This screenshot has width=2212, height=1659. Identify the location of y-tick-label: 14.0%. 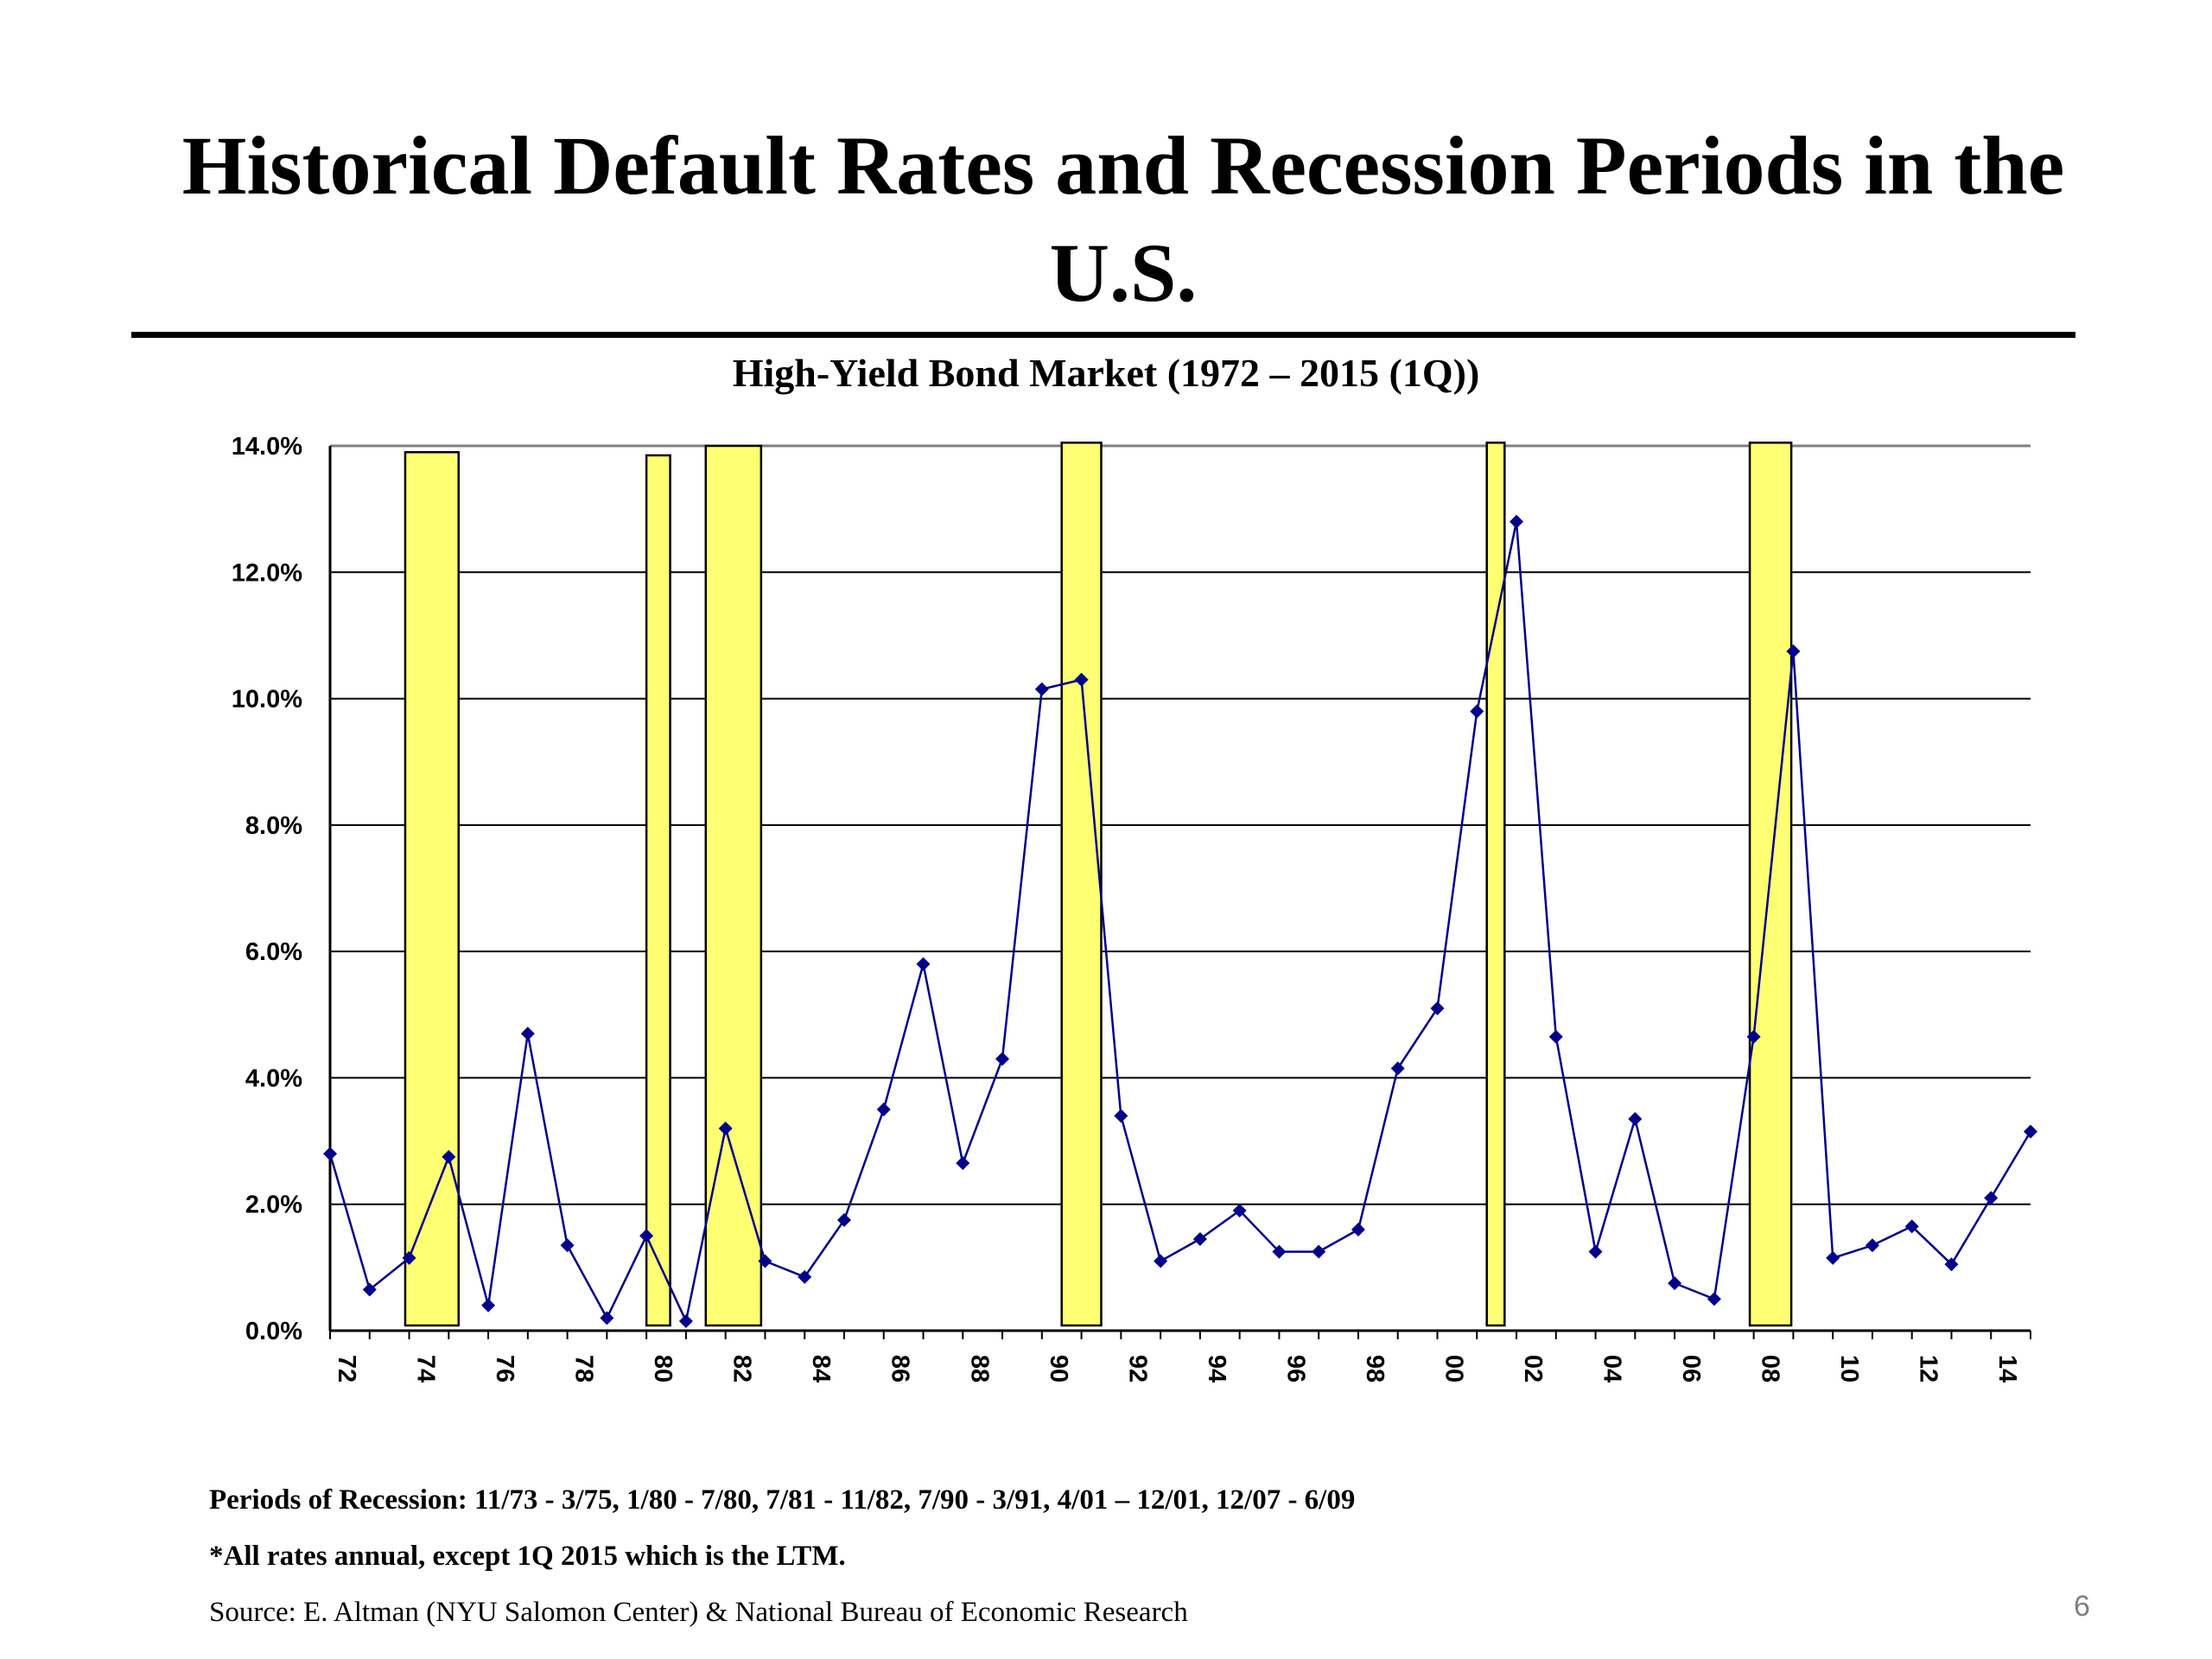
(267, 447).